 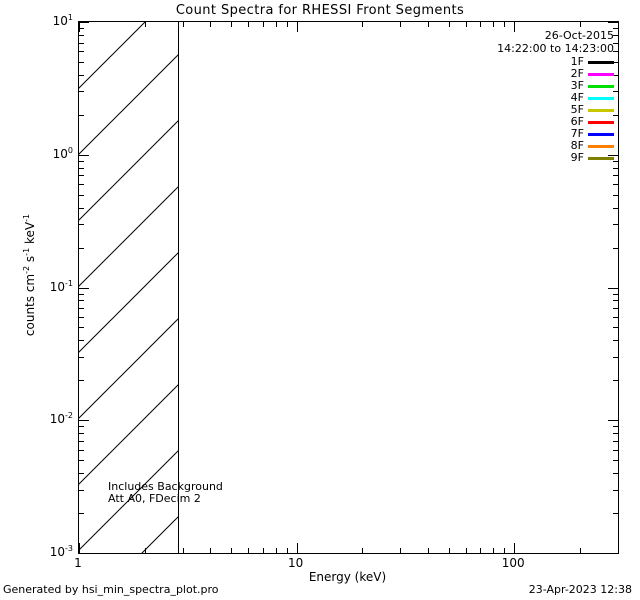 I want to click on x-tick-label: 100, so click(x=513, y=563).